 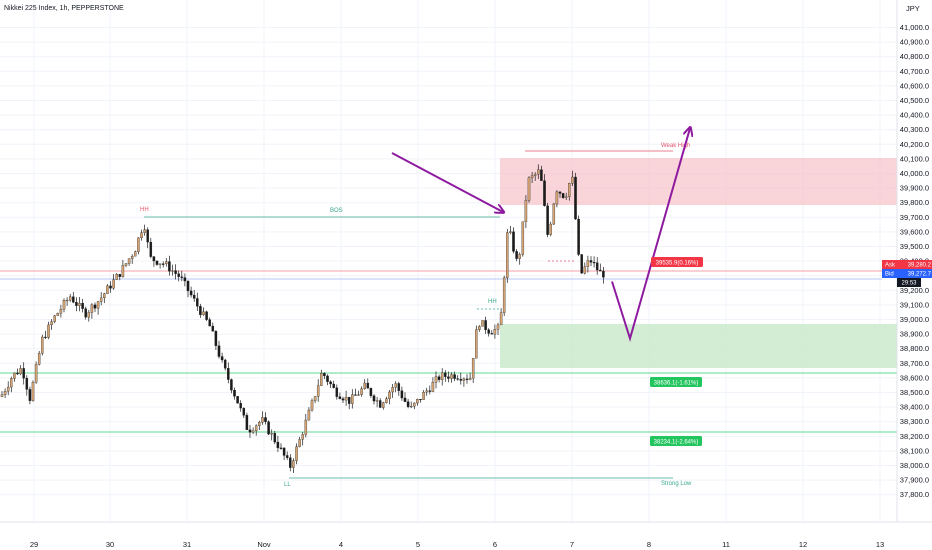 I want to click on bid-badge: Bid 39,272.7, so click(x=907, y=273).